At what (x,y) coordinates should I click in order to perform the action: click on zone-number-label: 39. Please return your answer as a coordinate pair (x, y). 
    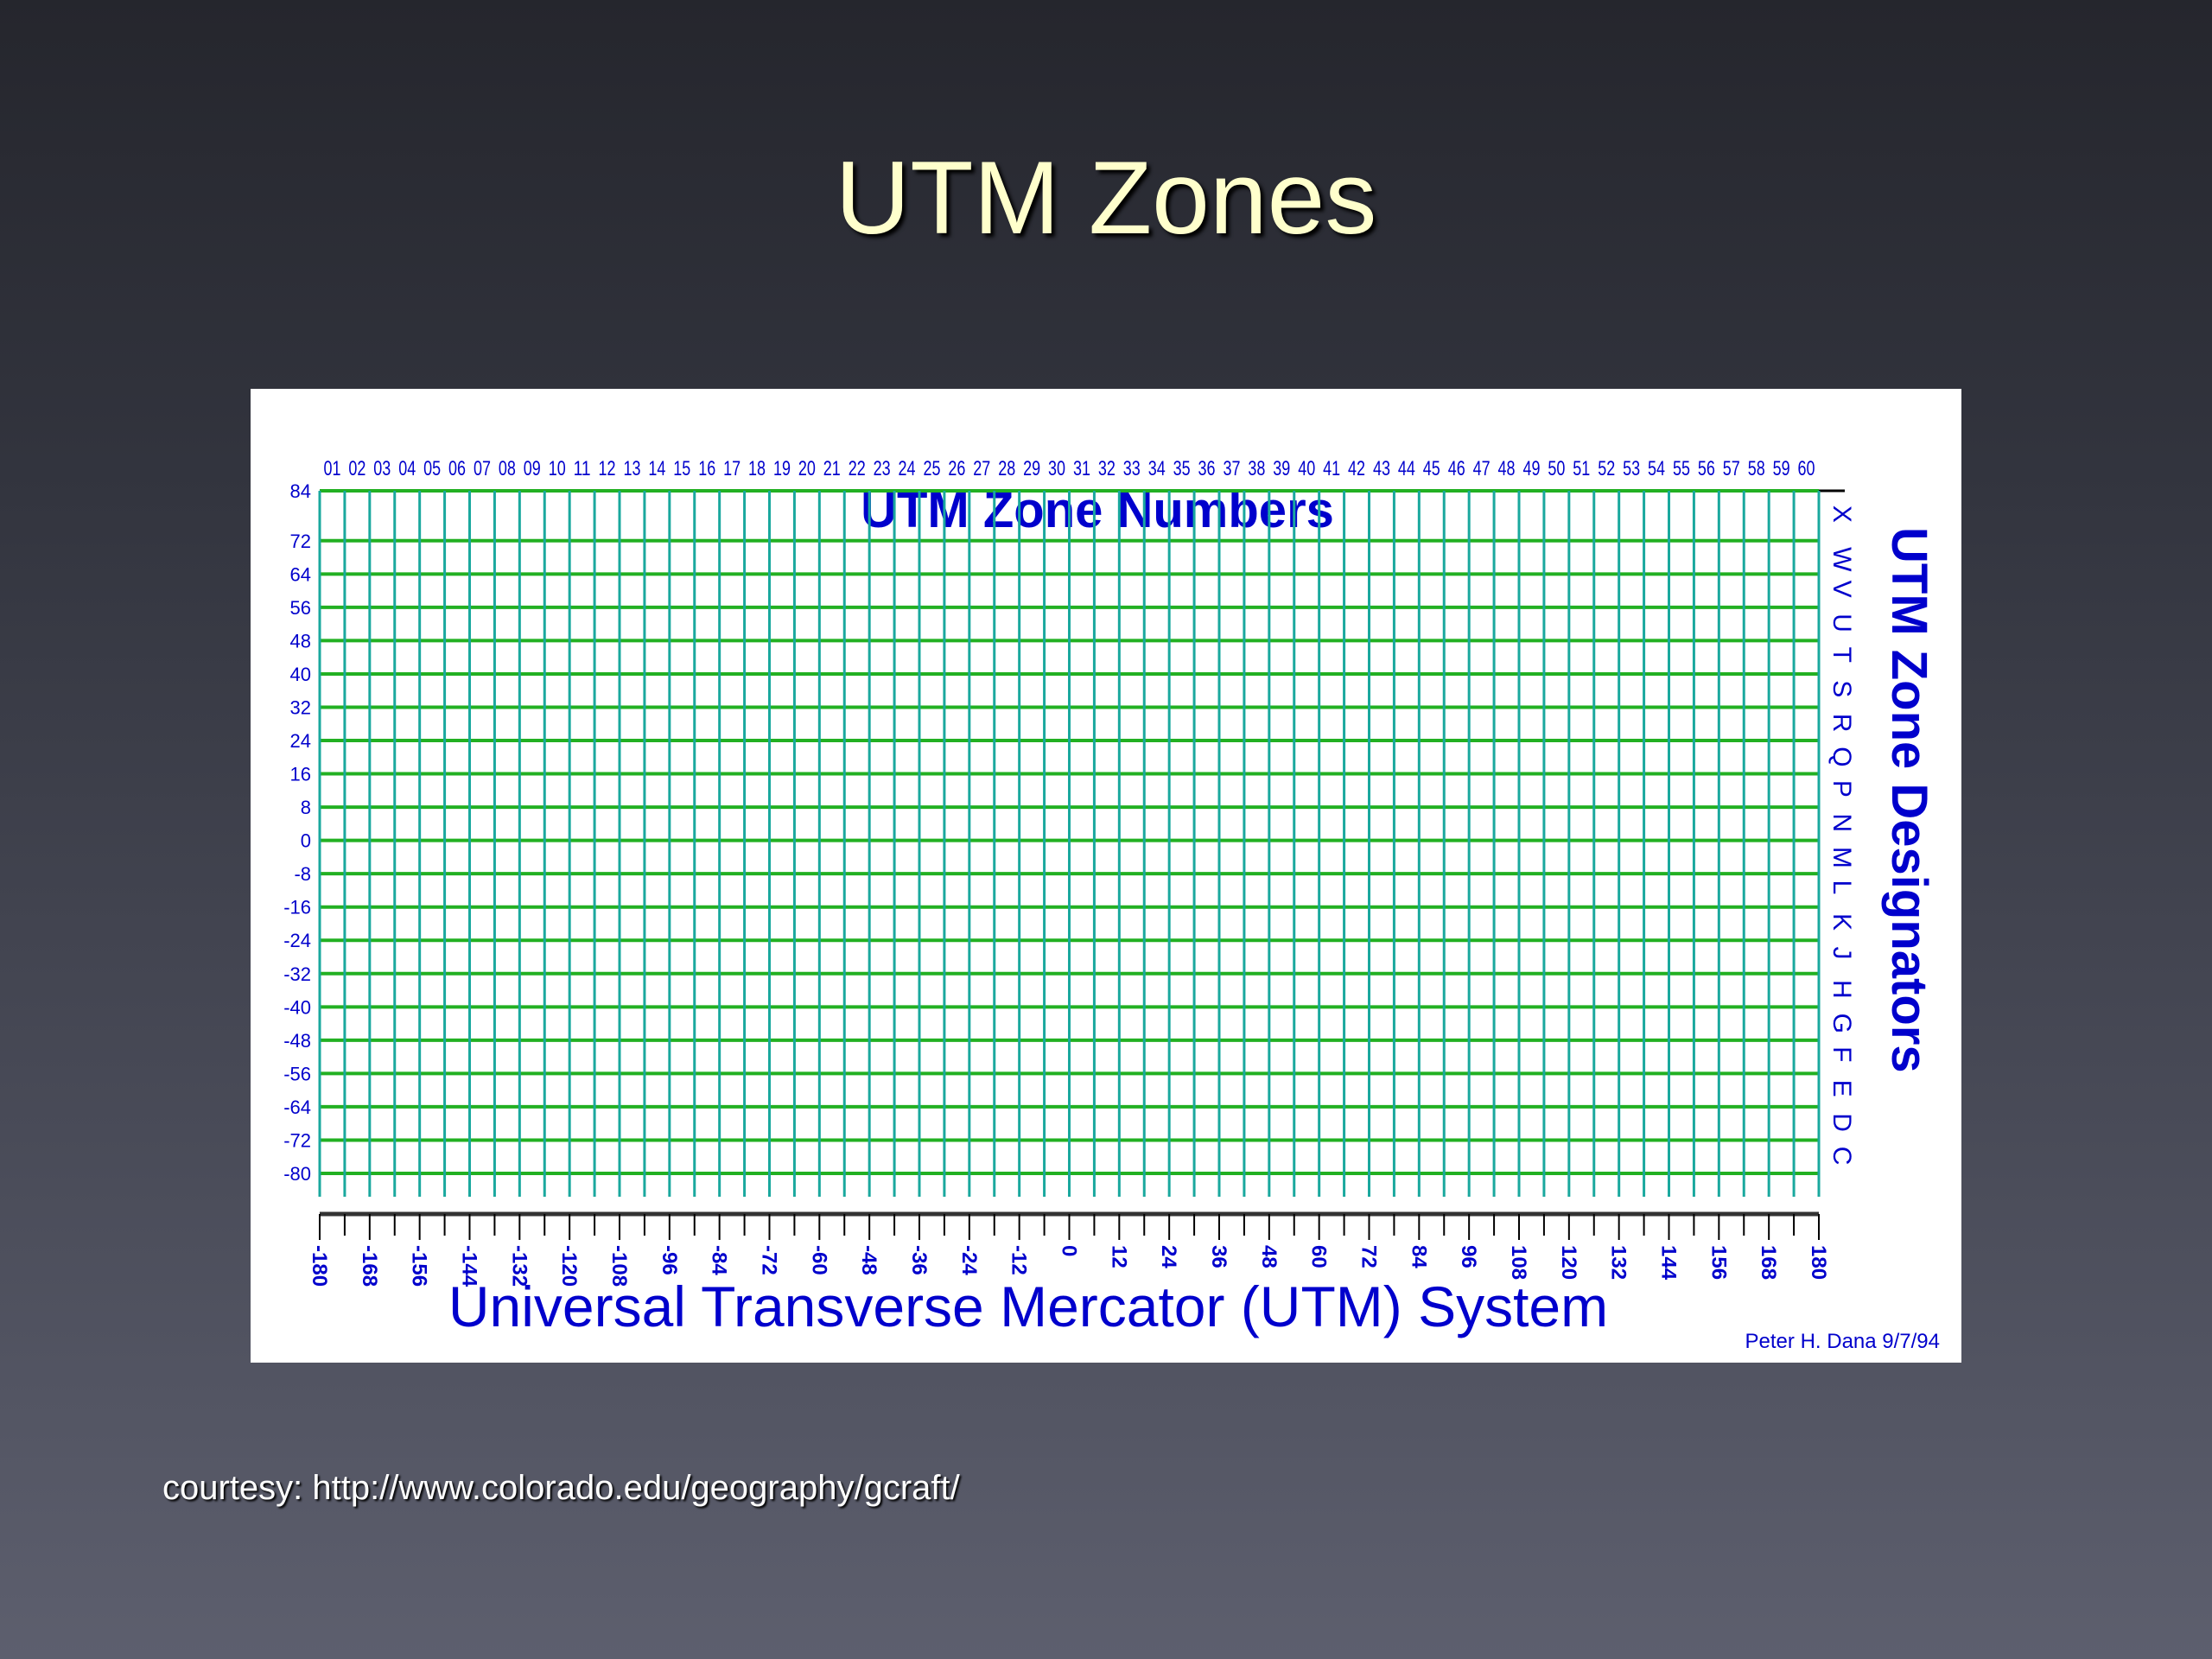
    Looking at the image, I should click on (1281, 468).